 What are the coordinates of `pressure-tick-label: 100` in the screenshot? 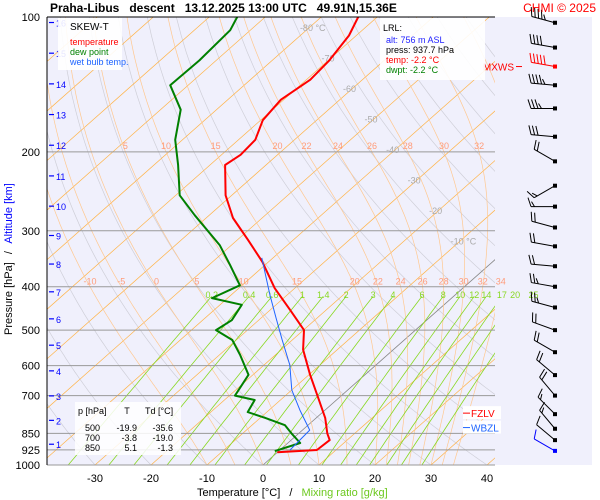 It's located at (31, 18).